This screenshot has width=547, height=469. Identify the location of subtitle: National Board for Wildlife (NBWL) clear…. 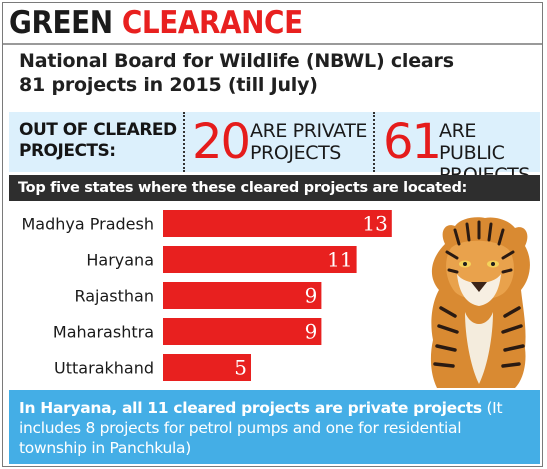
(236, 73).